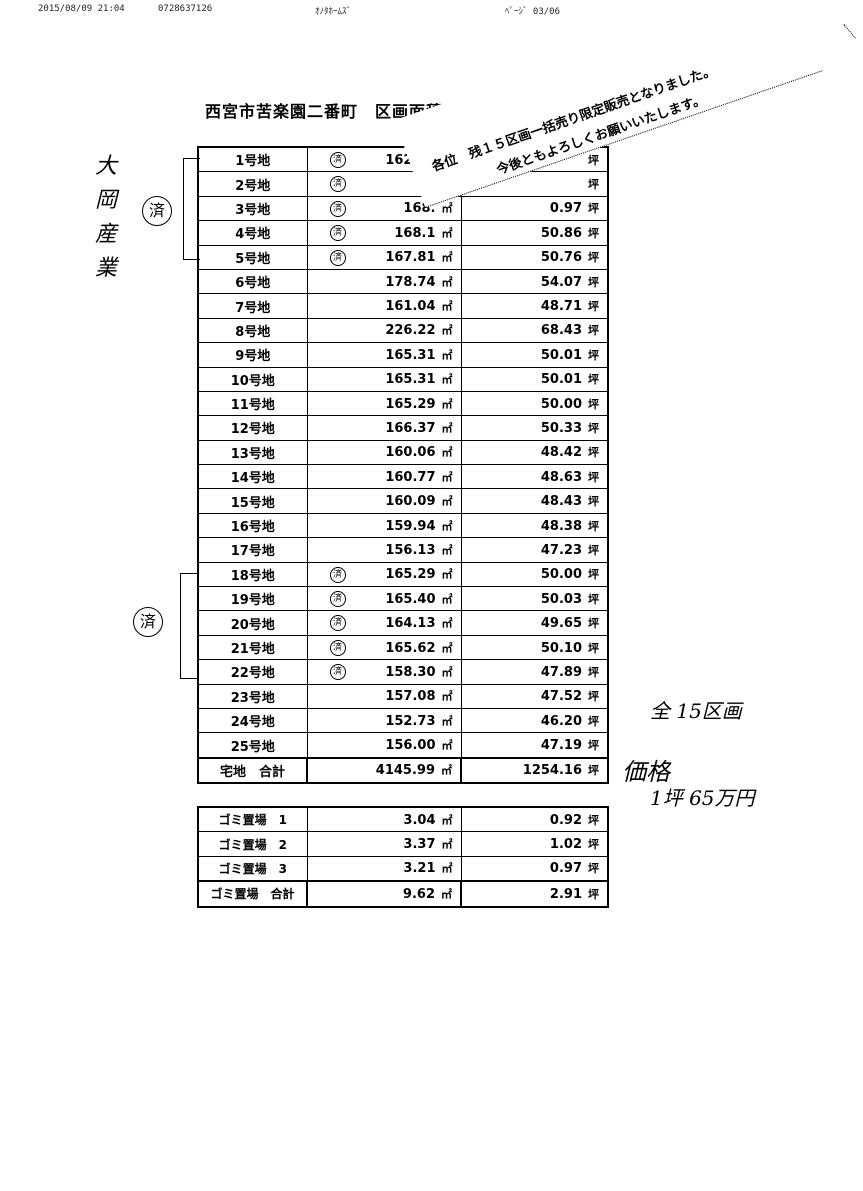 This screenshot has width=863, height=1191. What do you see at coordinates (565, 894) in the screenshot?
I see `area-tsubo: 2.91` at bounding box center [565, 894].